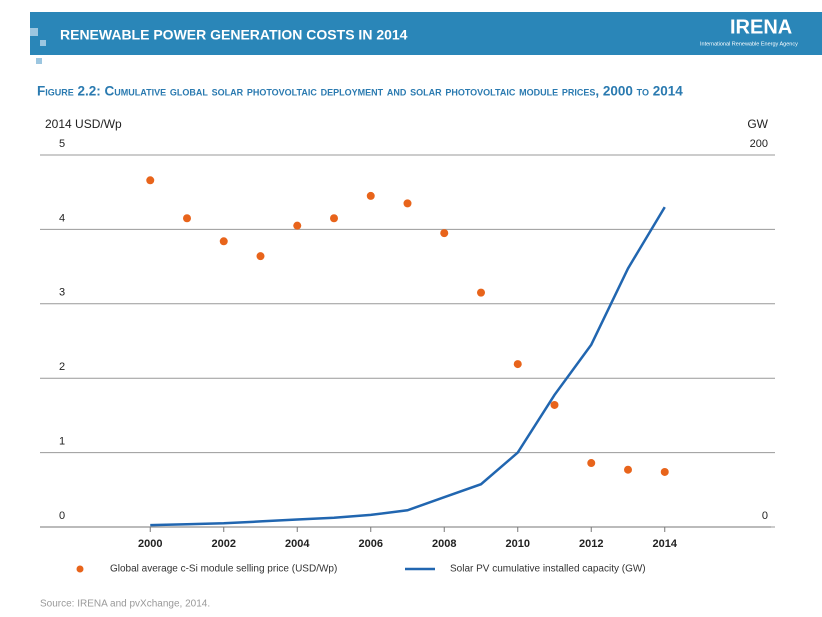  What do you see at coordinates (759, 144) in the screenshot?
I see `y2-tick-label: 200` at bounding box center [759, 144].